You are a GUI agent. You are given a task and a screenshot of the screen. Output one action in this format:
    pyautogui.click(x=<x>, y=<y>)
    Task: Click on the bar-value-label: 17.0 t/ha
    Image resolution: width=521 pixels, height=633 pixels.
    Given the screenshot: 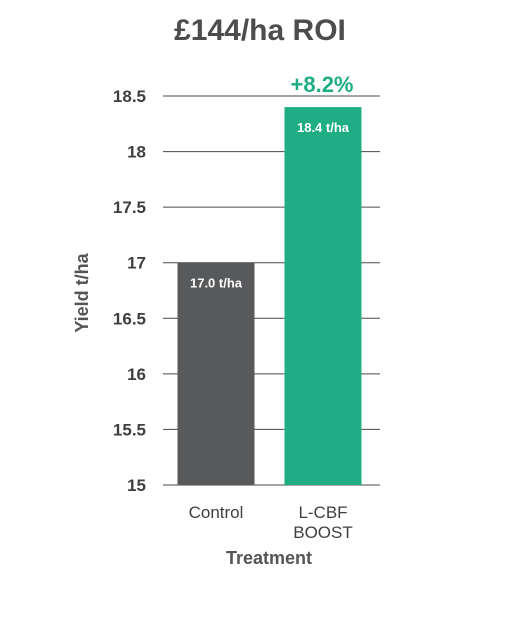 What is the action you would take?
    pyautogui.click(x=216, y=283)
    